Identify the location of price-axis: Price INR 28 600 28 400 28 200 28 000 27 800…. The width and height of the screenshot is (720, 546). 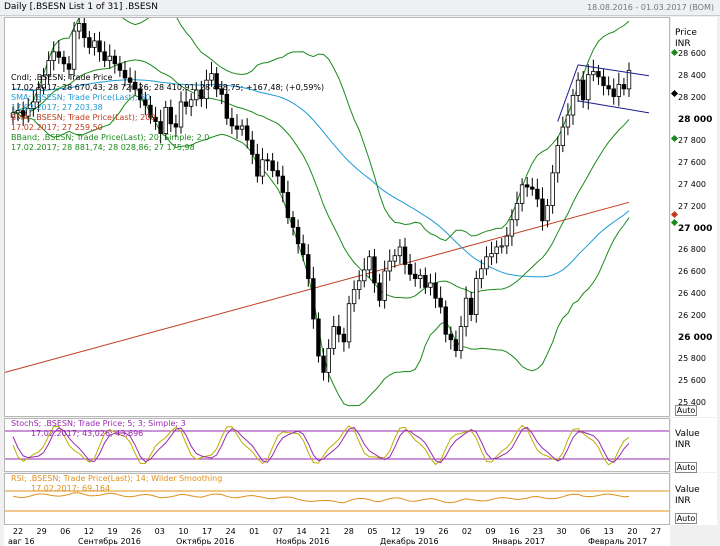
(693, 217).